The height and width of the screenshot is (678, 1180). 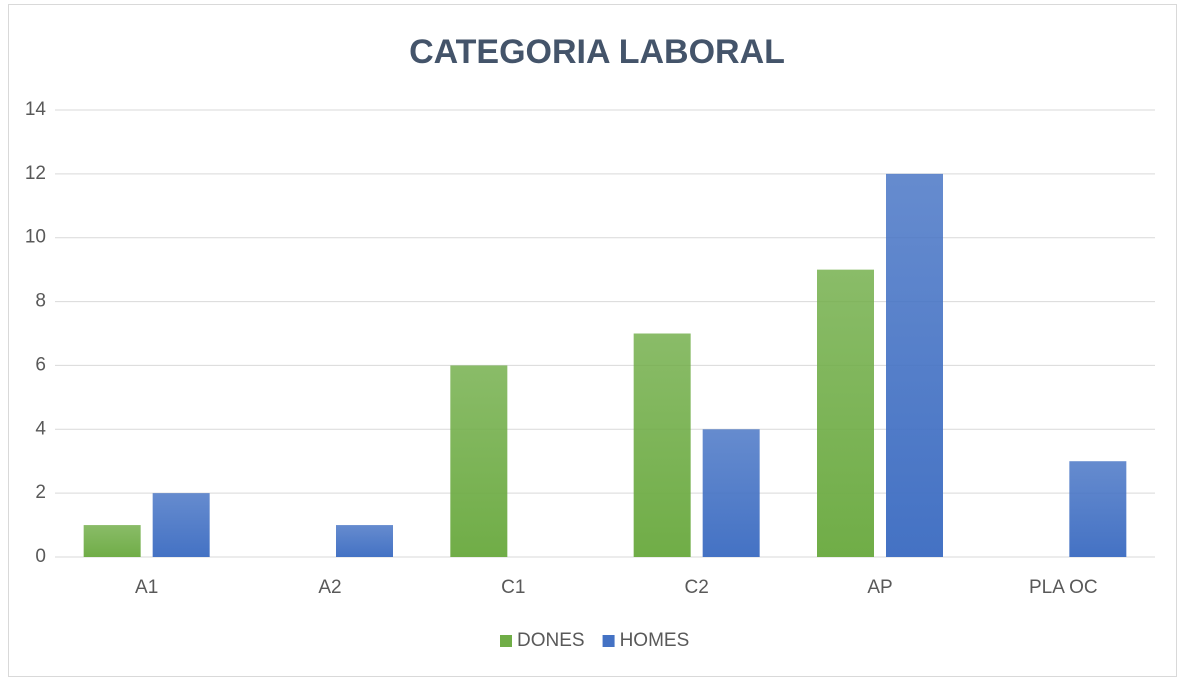 What do you see at coordinates (36, 109) in the screenshot?
I see `y-tick-label: 14` at bounding box center [36, 109].